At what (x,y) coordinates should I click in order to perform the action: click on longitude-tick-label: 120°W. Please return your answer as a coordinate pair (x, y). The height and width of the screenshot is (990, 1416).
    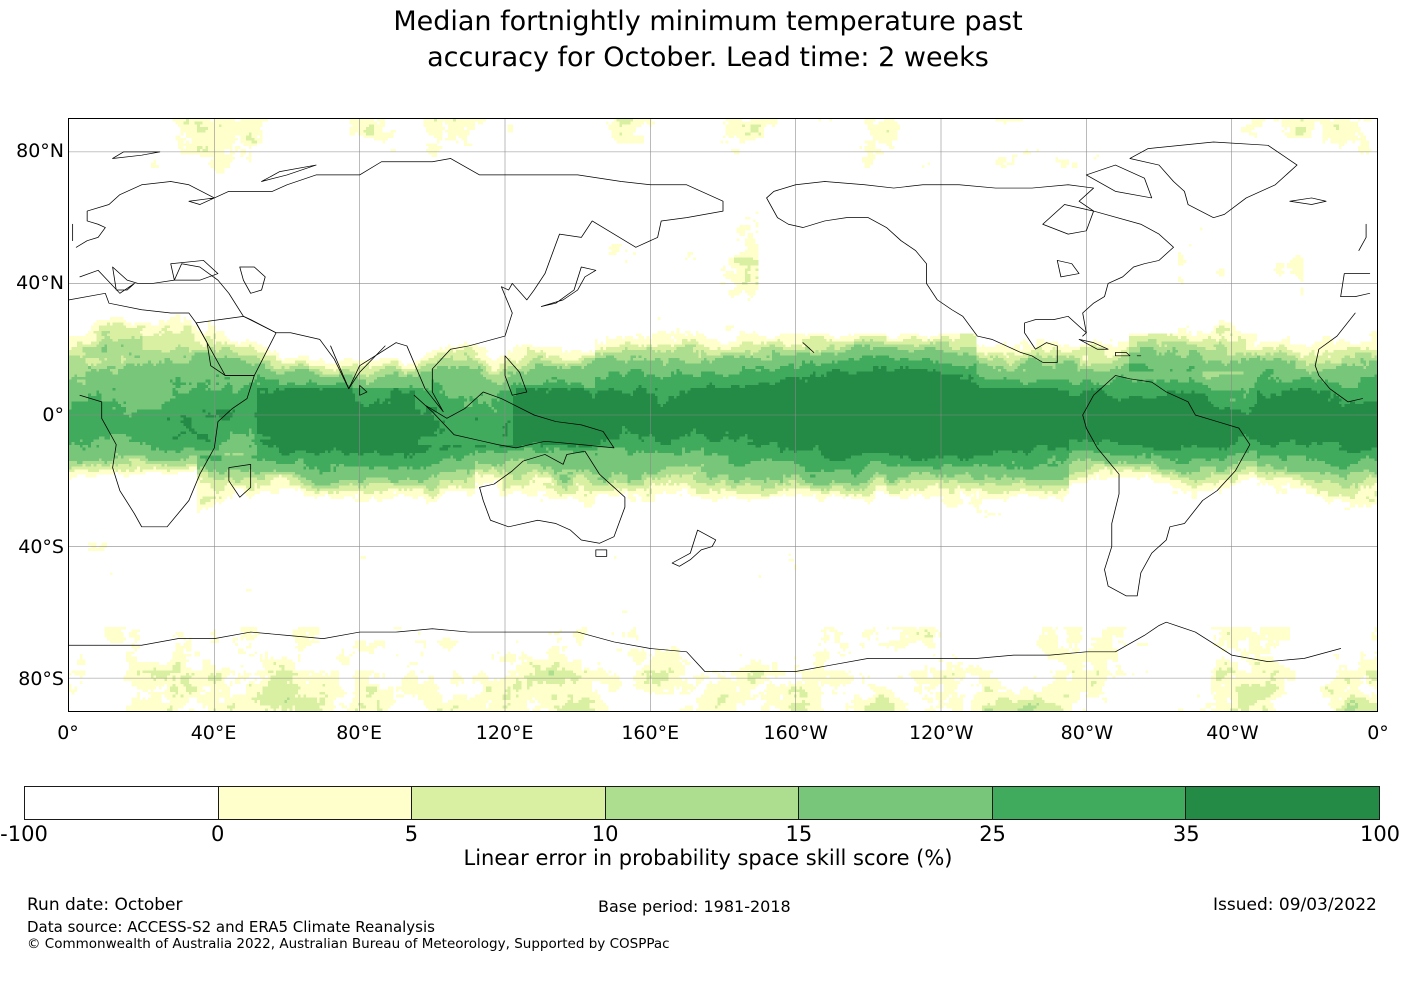
    Looking at the image, I should click on (941, 733).